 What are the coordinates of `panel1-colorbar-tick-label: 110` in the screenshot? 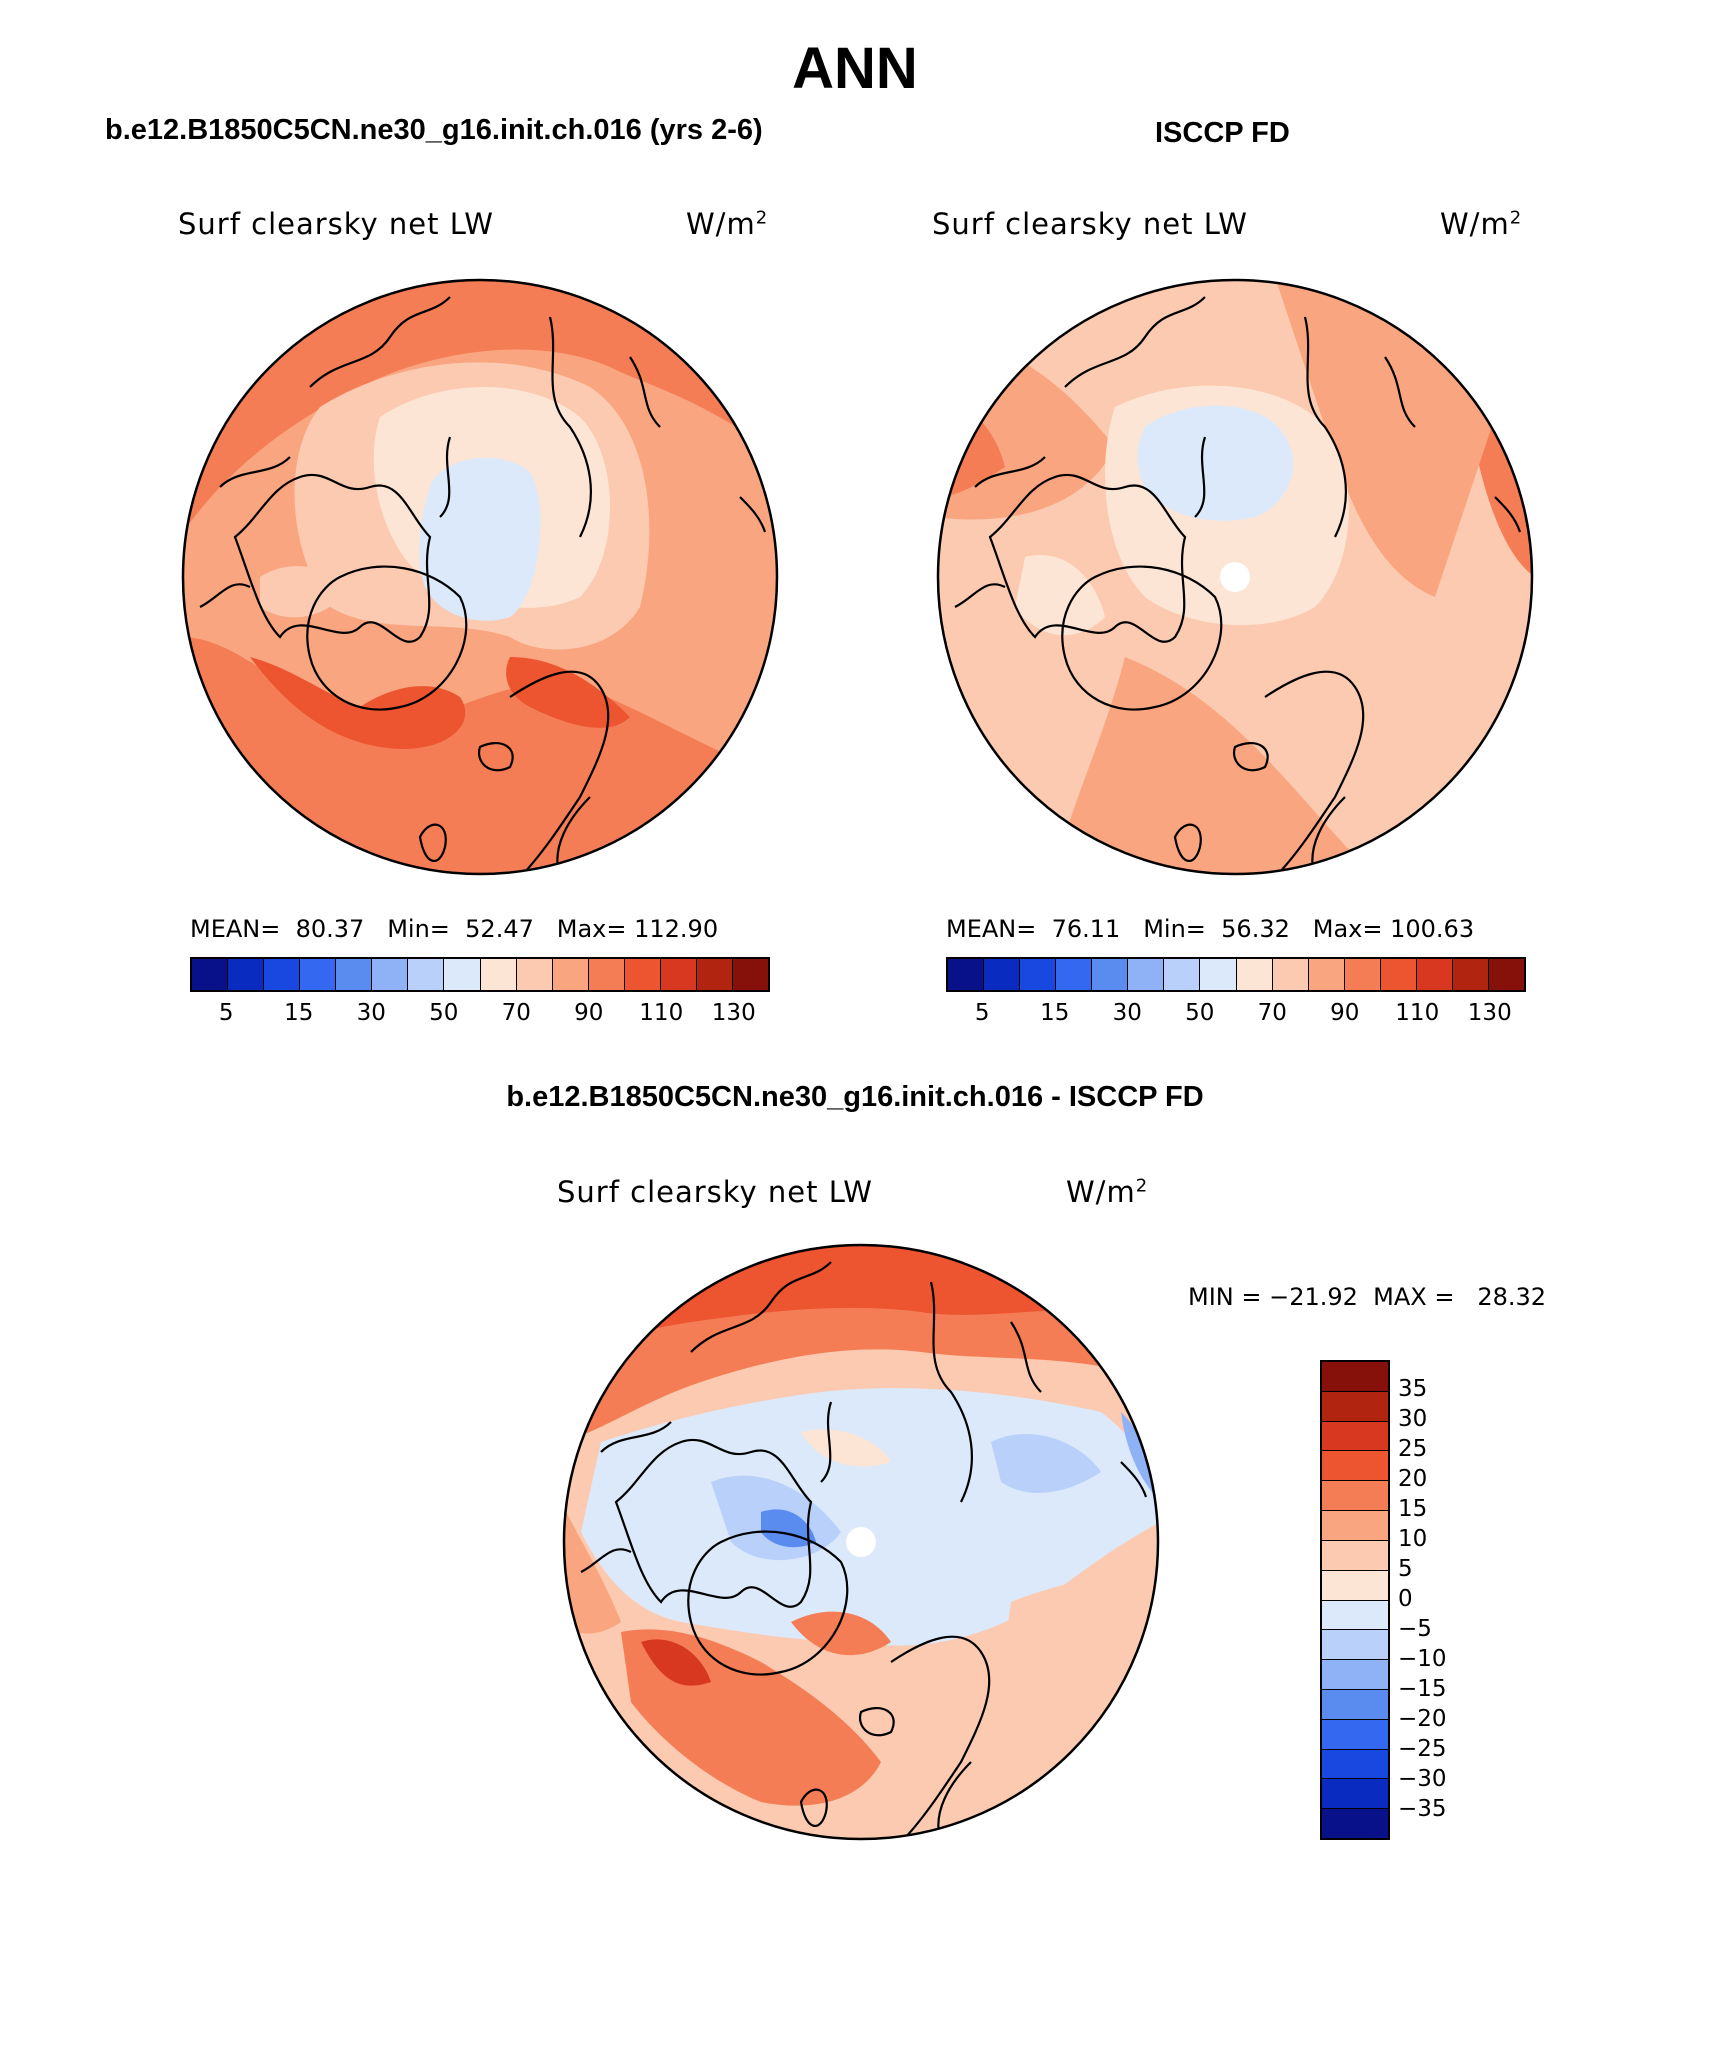 It's located at (661, 1013).